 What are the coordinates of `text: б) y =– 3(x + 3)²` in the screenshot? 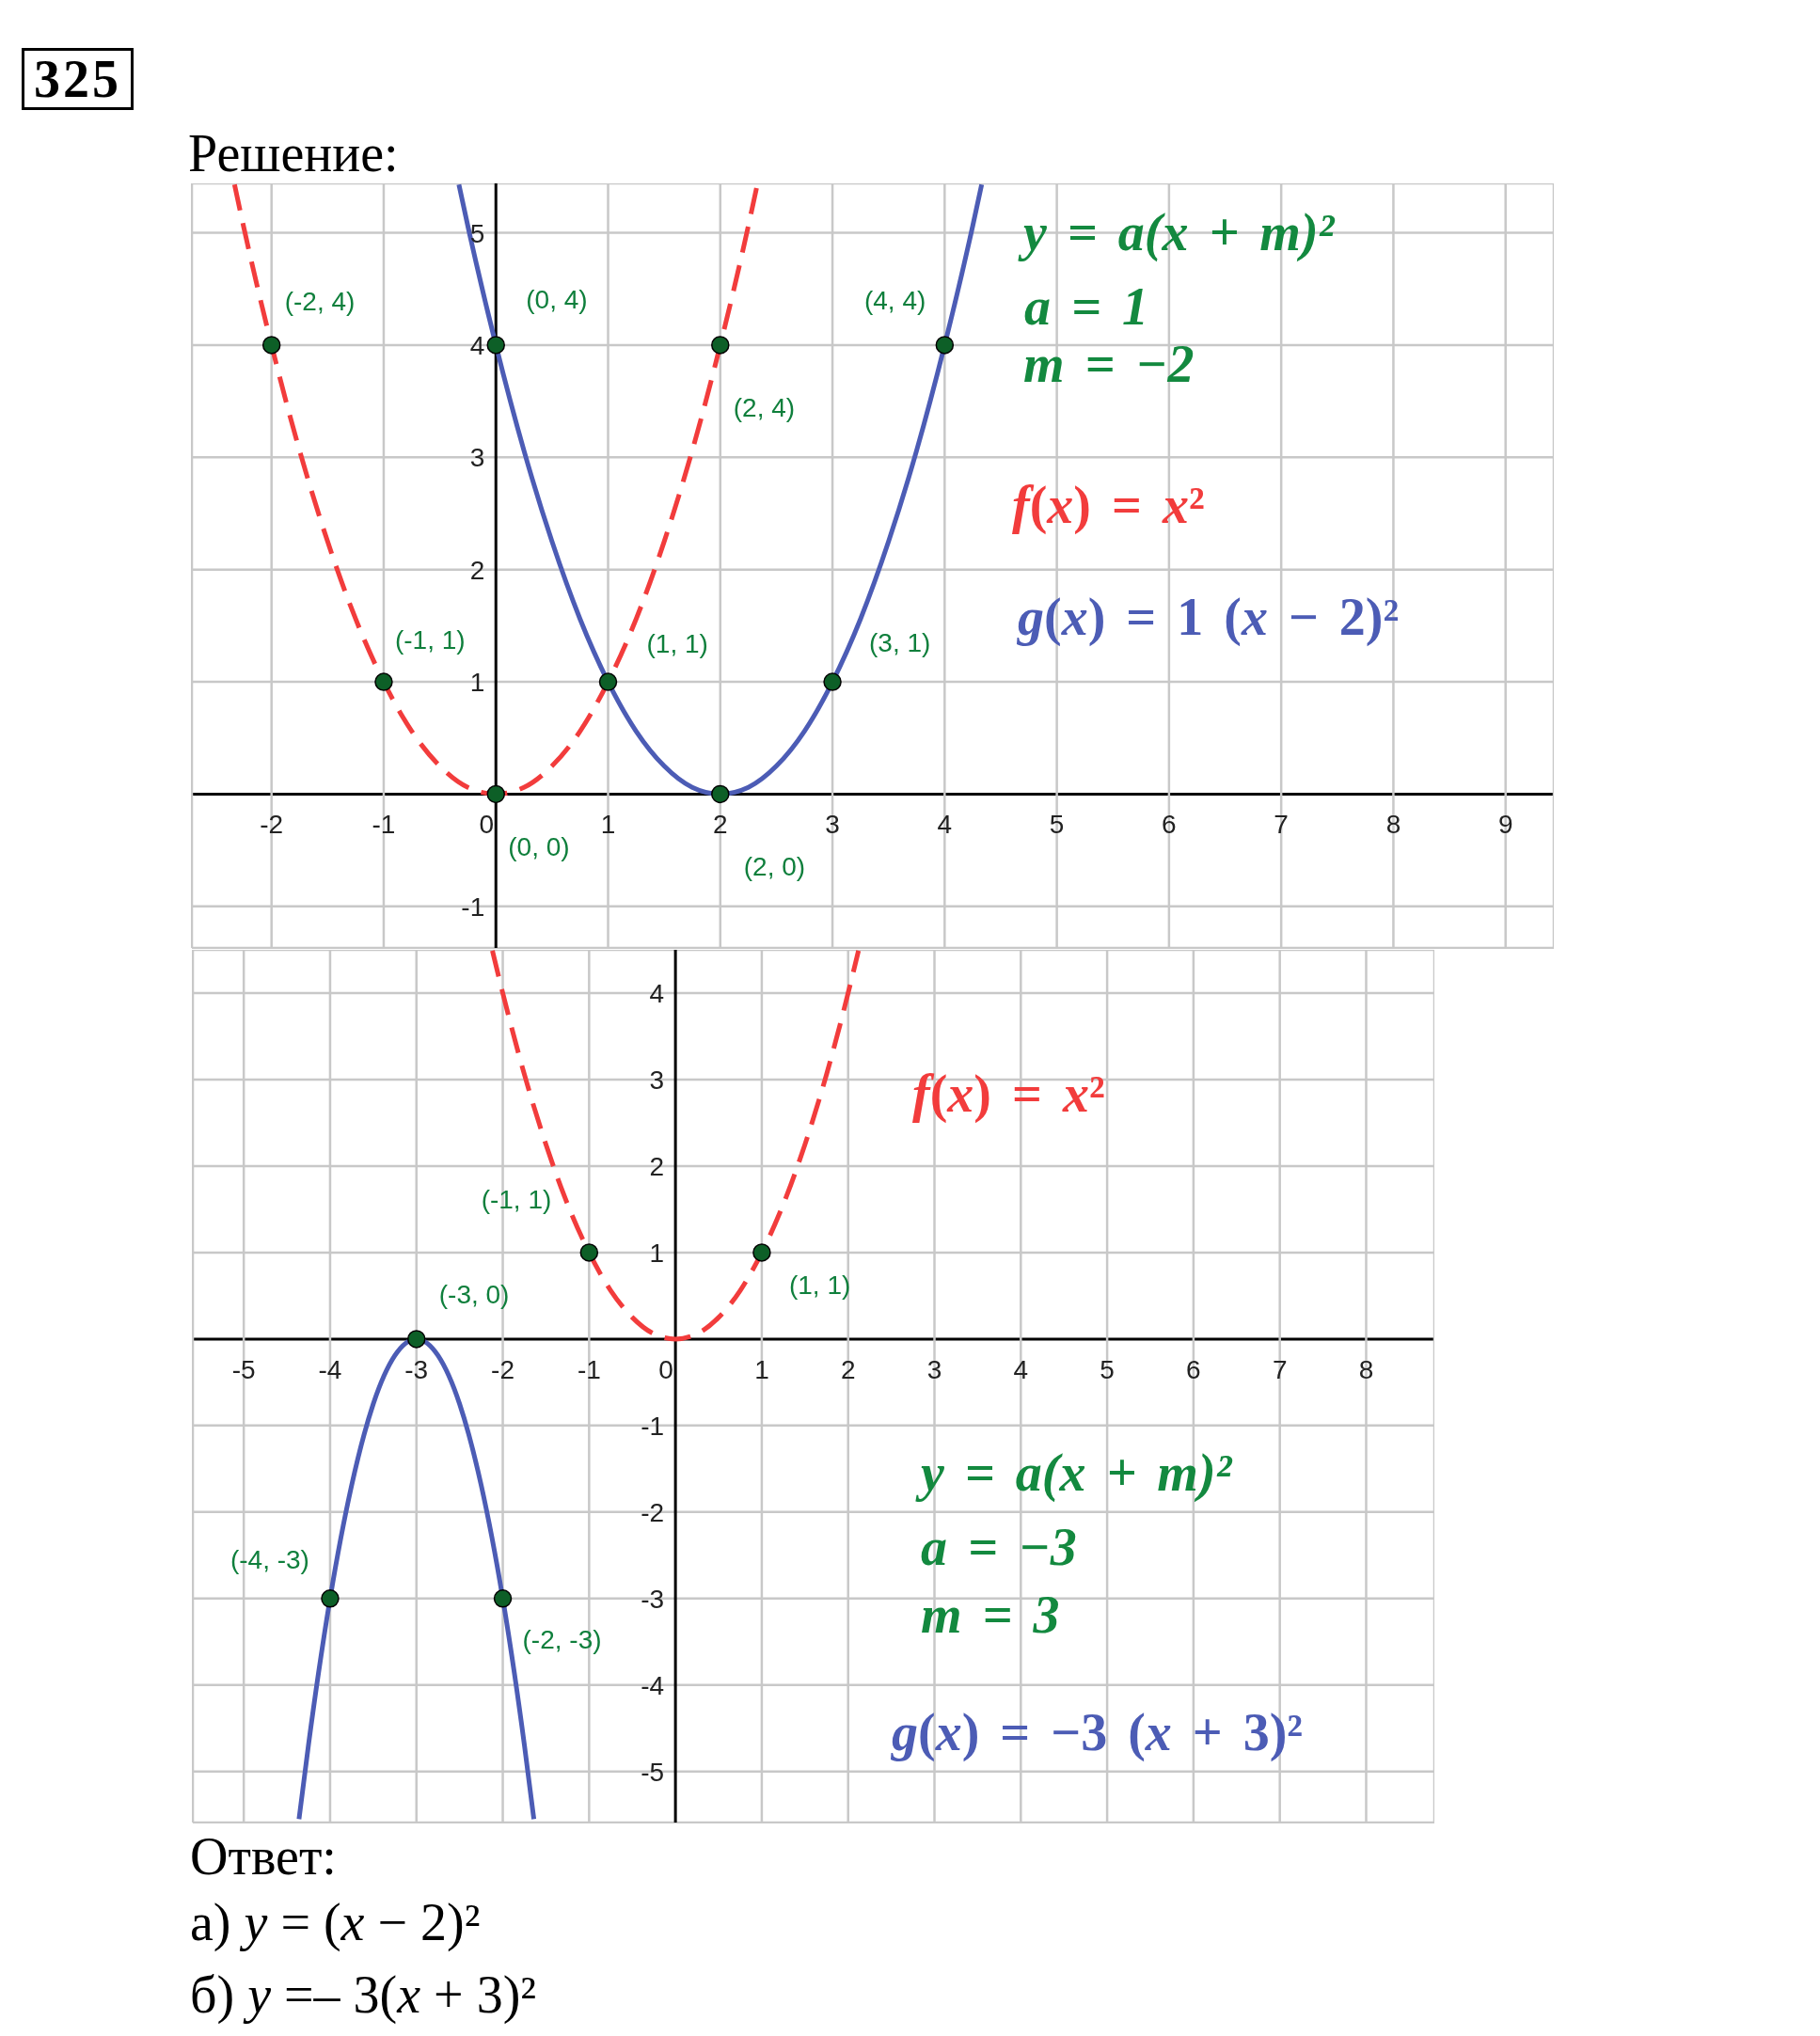 It's located at (363, 1995).